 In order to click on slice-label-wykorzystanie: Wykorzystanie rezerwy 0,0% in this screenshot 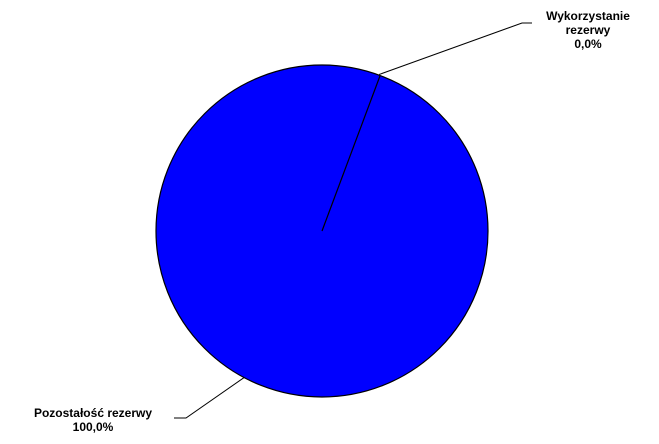, I will do `click(588, 30)`.